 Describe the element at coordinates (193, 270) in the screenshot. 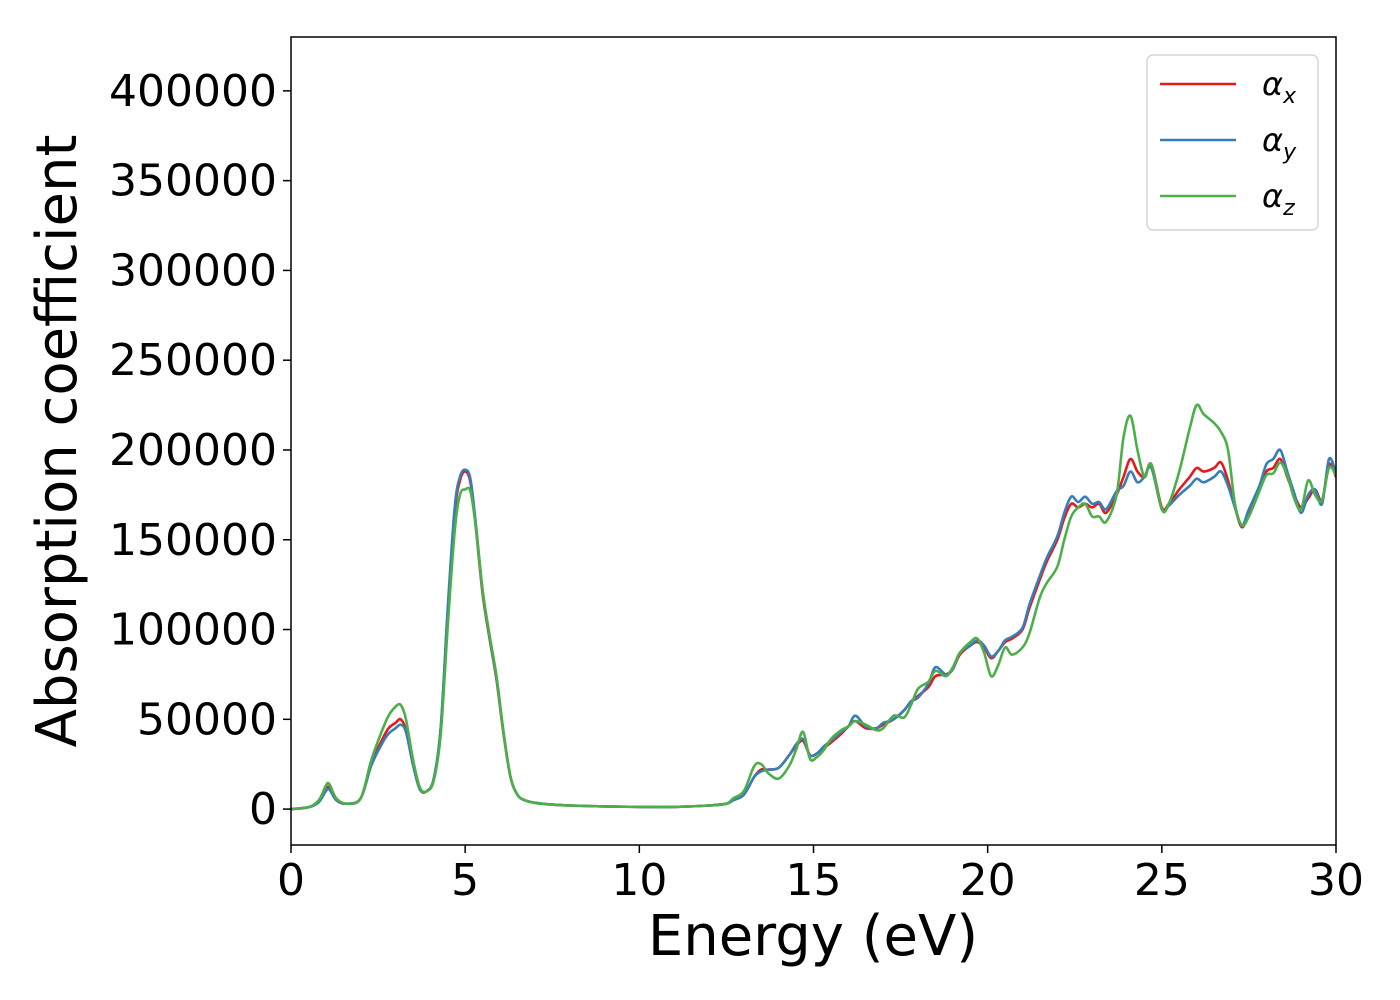

I see `y-tick-label: 300000` at that location.